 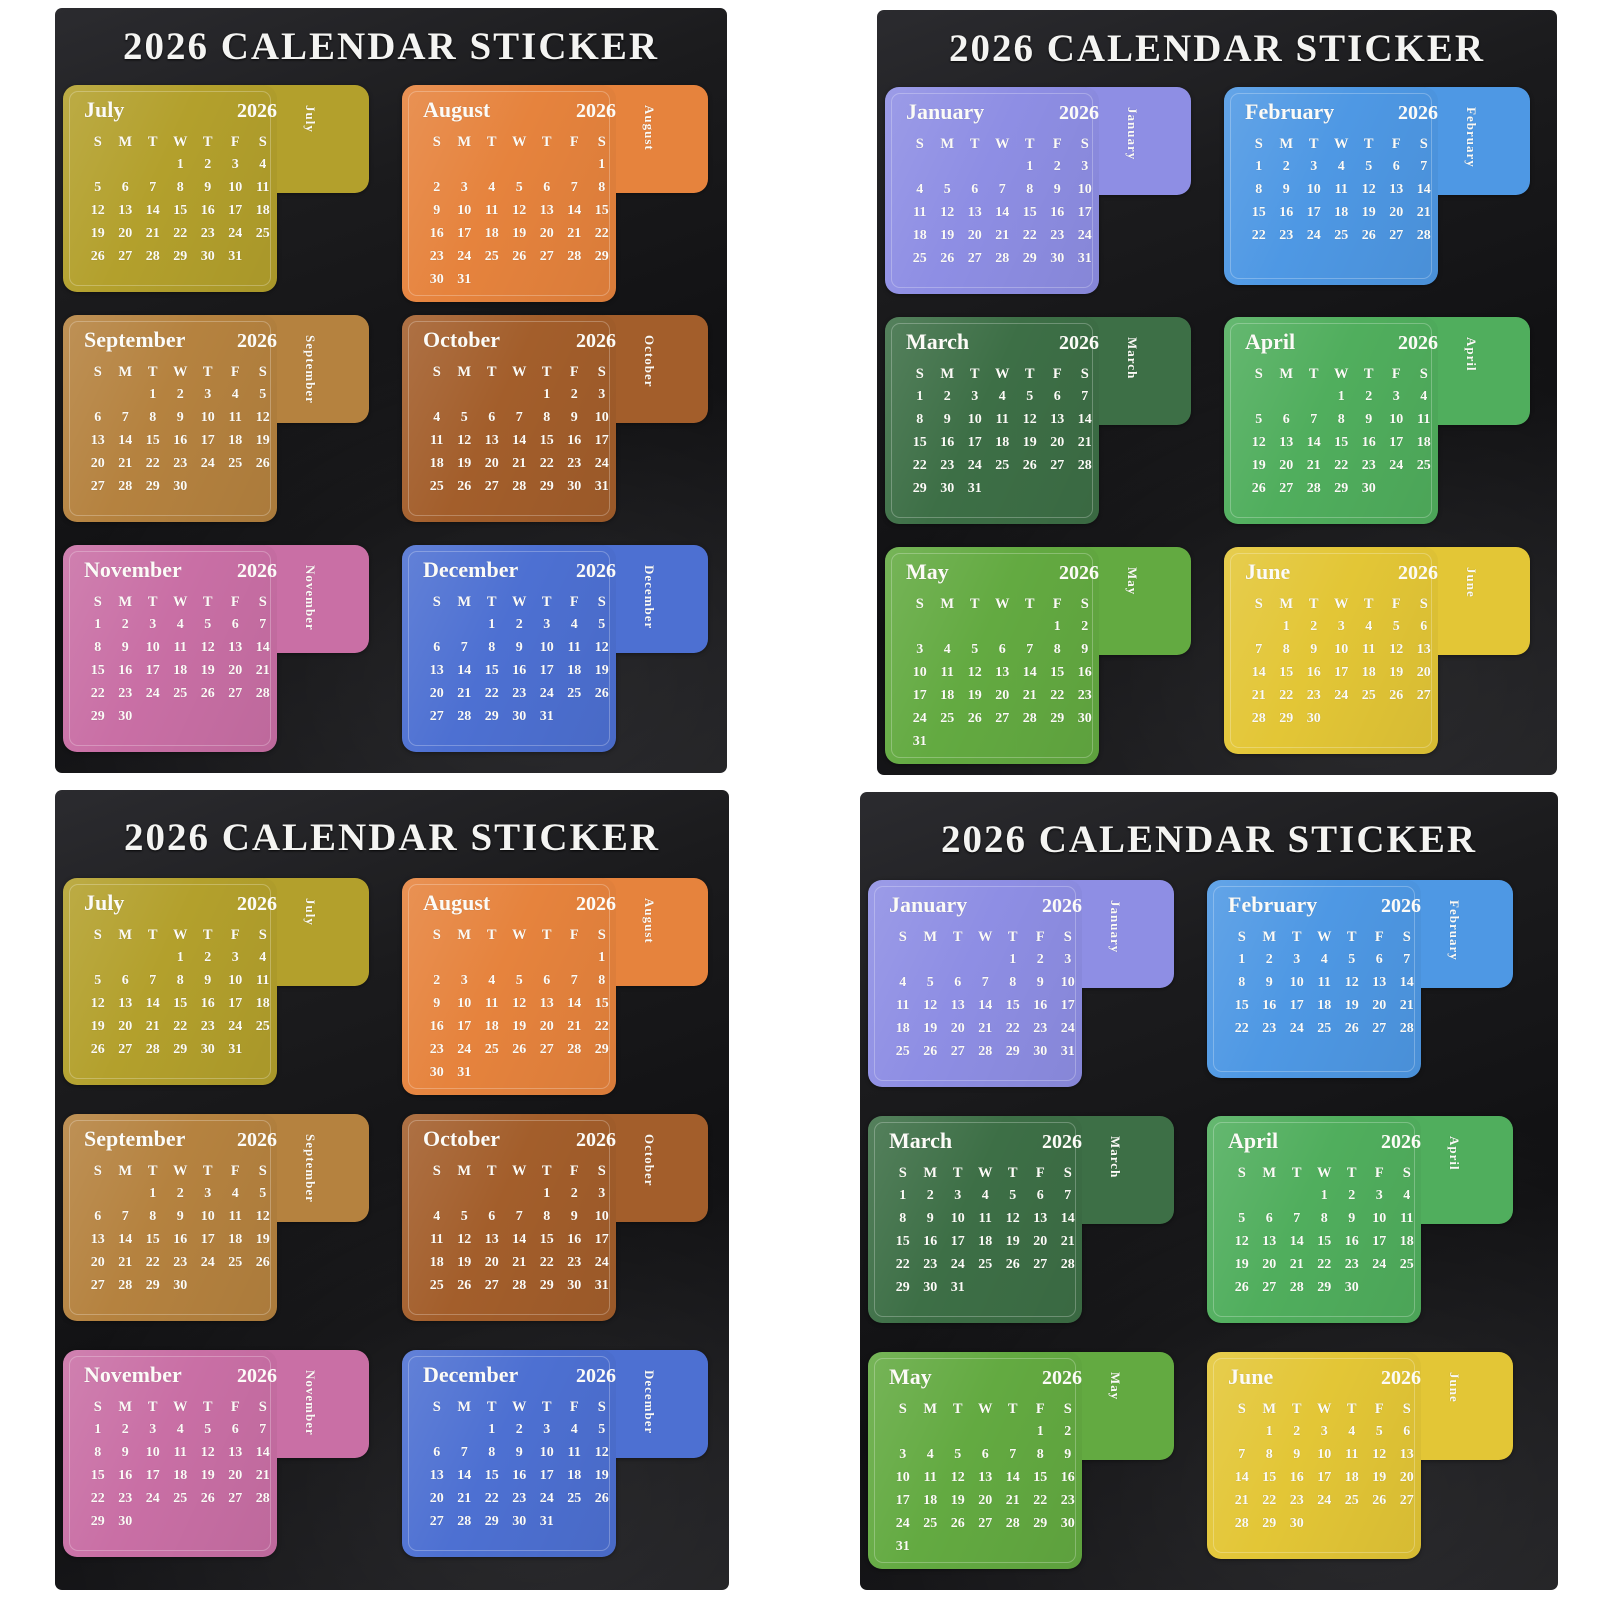 I want to click on week-row: 19 20 21 22 23 24 25, so click(x=1324, y=1264).